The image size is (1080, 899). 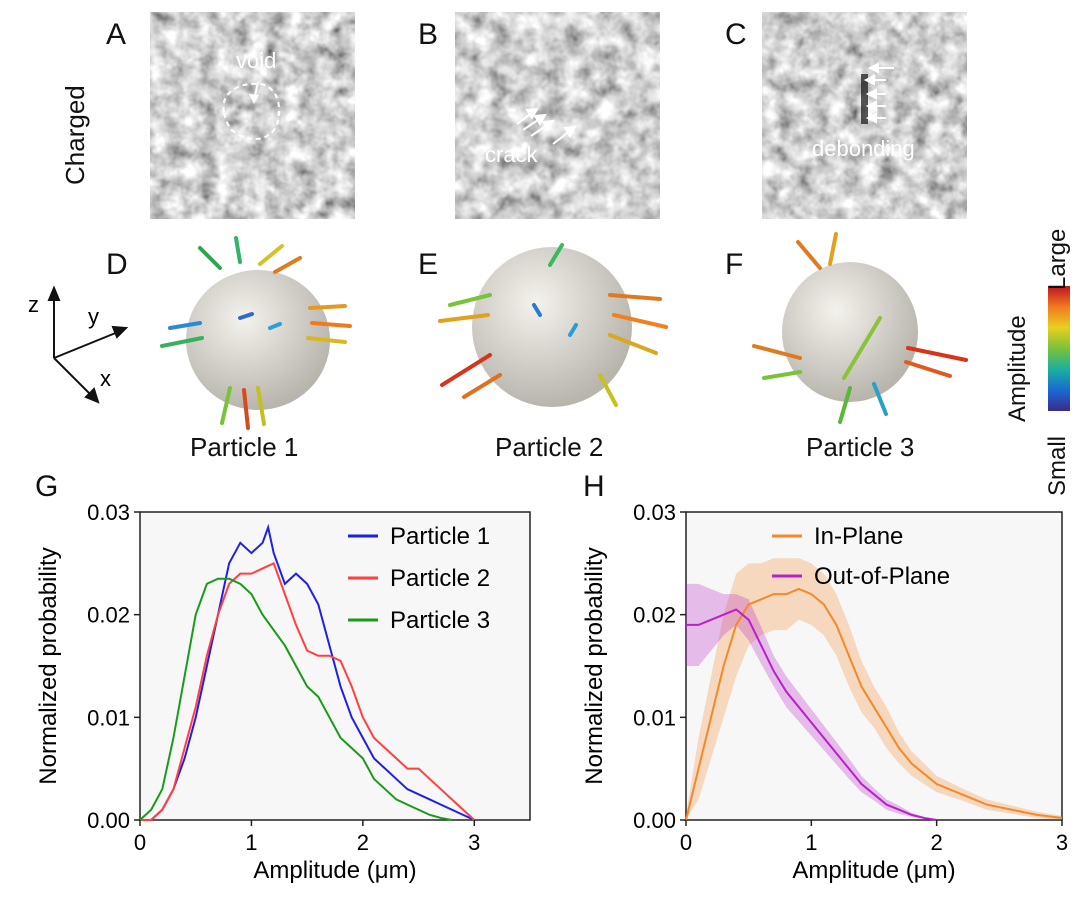 What do you see at coordinates (33, 304) in the screenshot?
I see `axis-z-label: z` at bounding box center [33, 304].